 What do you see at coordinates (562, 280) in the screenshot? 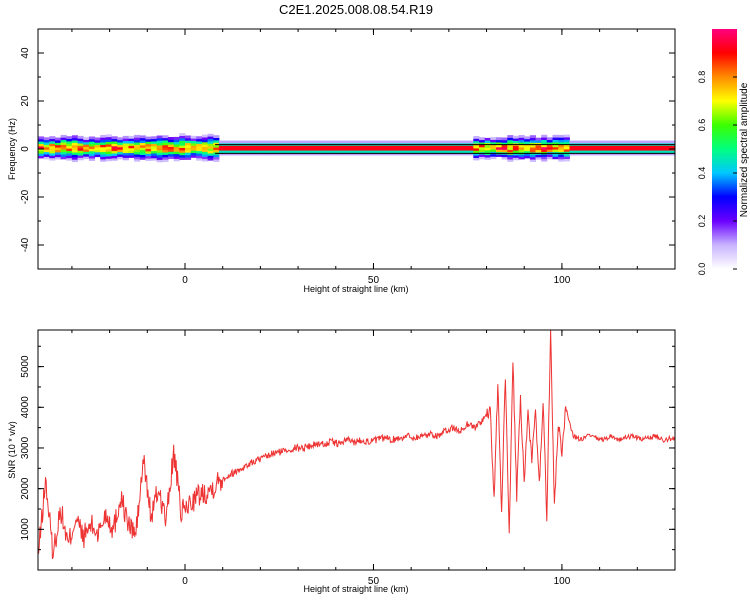
I see `x-tick-label: 100` at bounding box center [562, 280].